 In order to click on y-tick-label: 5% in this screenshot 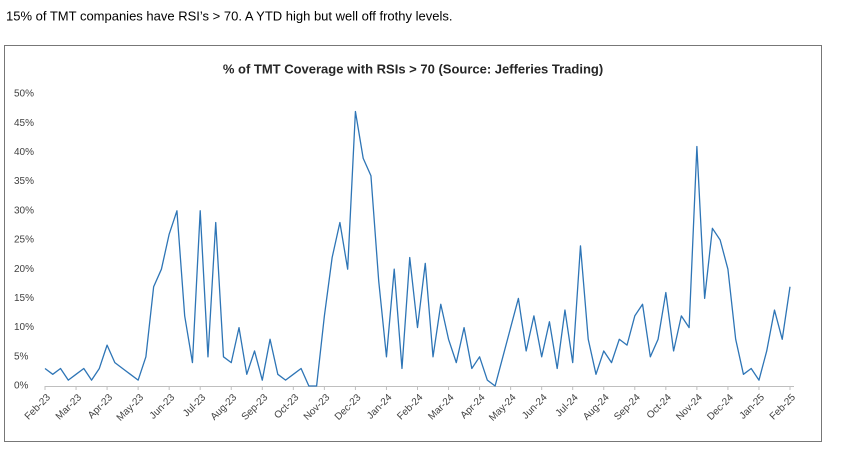, I will do `click(21, 356)`.